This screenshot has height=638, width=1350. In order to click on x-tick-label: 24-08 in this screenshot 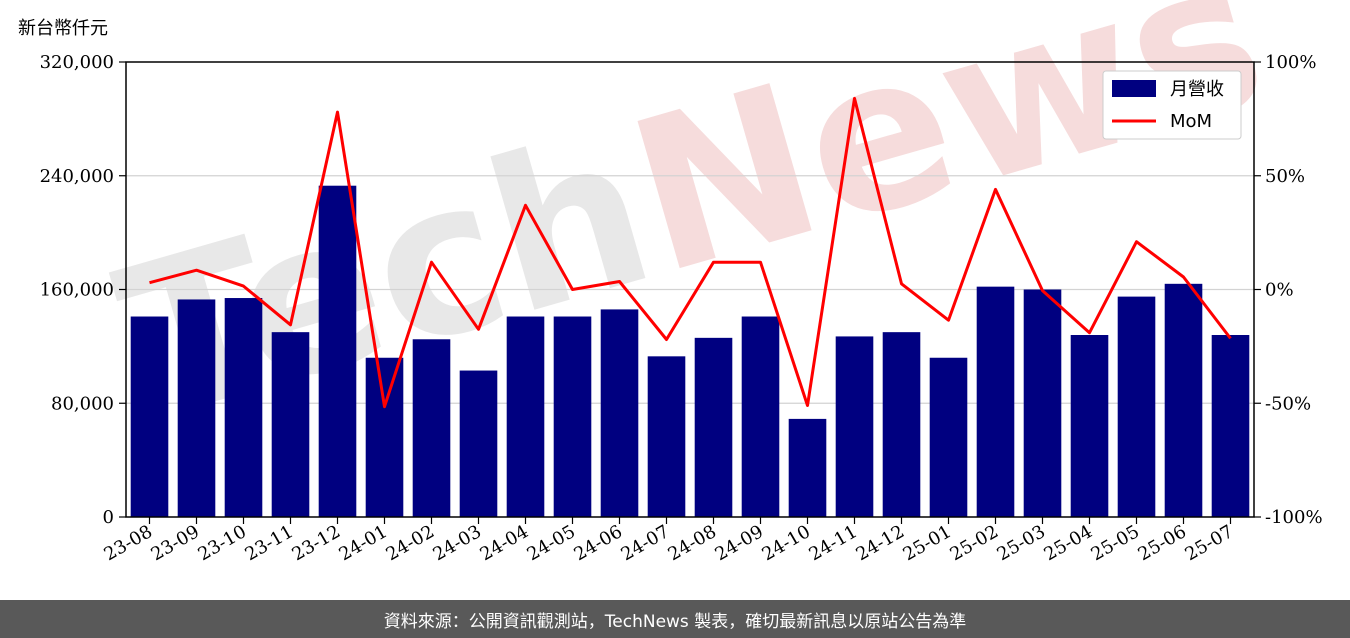, I will do `click(692, 543)`.